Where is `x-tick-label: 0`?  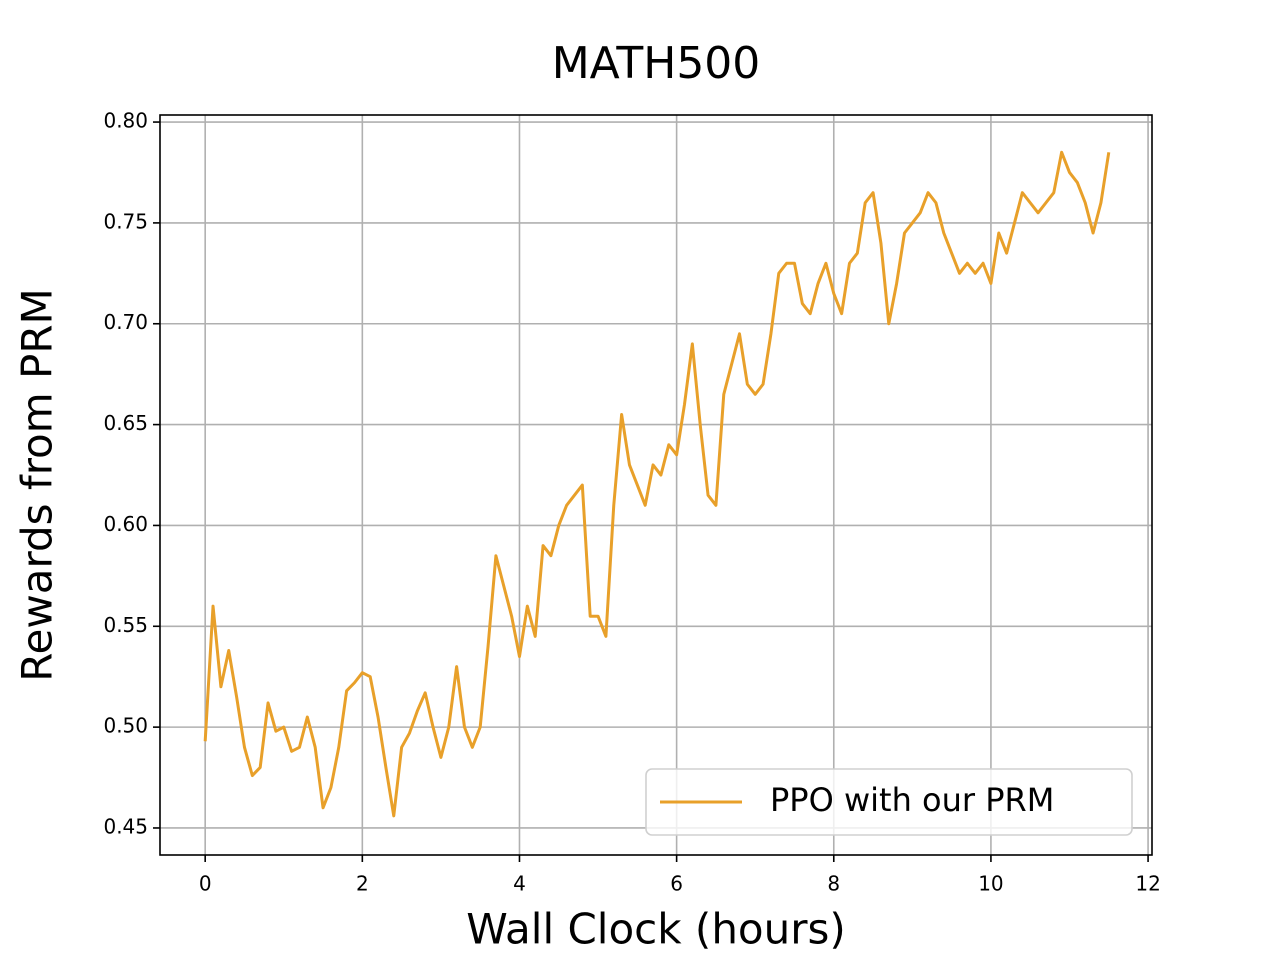 x-tick-label: 0 is located at coordinates (205, 884).